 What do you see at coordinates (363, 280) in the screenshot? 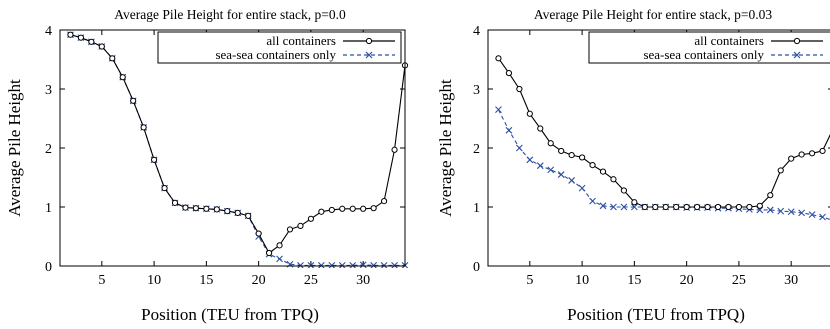
I see `chart-left-x-tick-label: 30` at bounding box center [363, 280].